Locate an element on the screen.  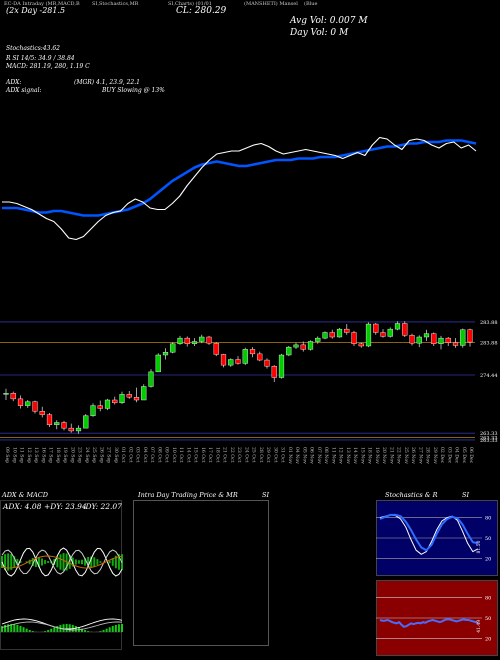
date-label: 31 Oct is located at coordinates (283, 455).